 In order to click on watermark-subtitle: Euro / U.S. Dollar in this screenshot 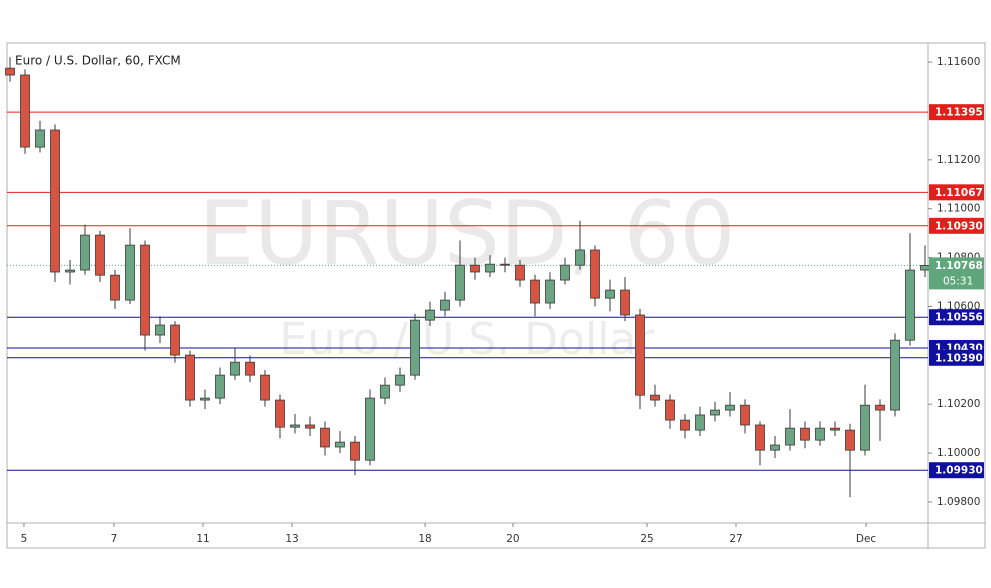, I will do `click(468, 339)`.